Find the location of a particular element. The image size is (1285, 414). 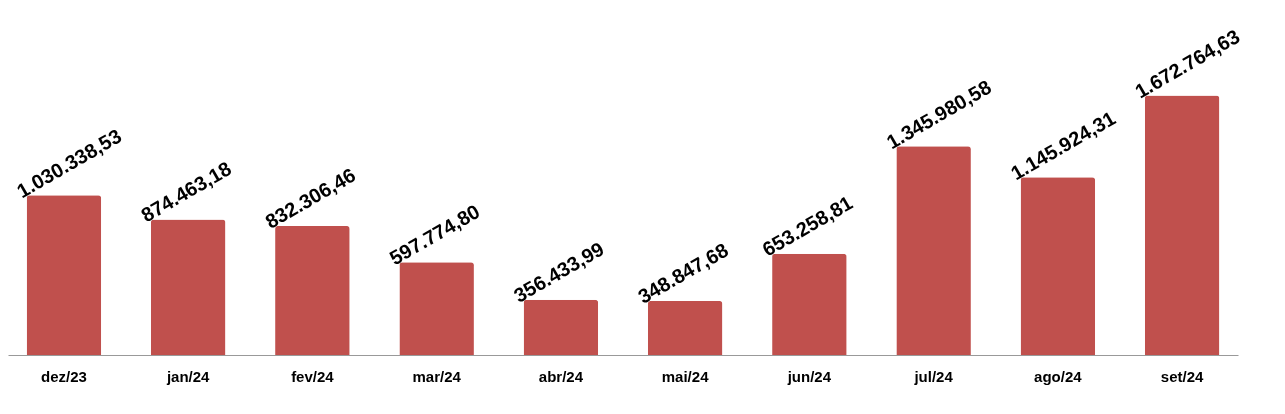

x-tick-label: abr/24 is located at coordinates (561, 376).